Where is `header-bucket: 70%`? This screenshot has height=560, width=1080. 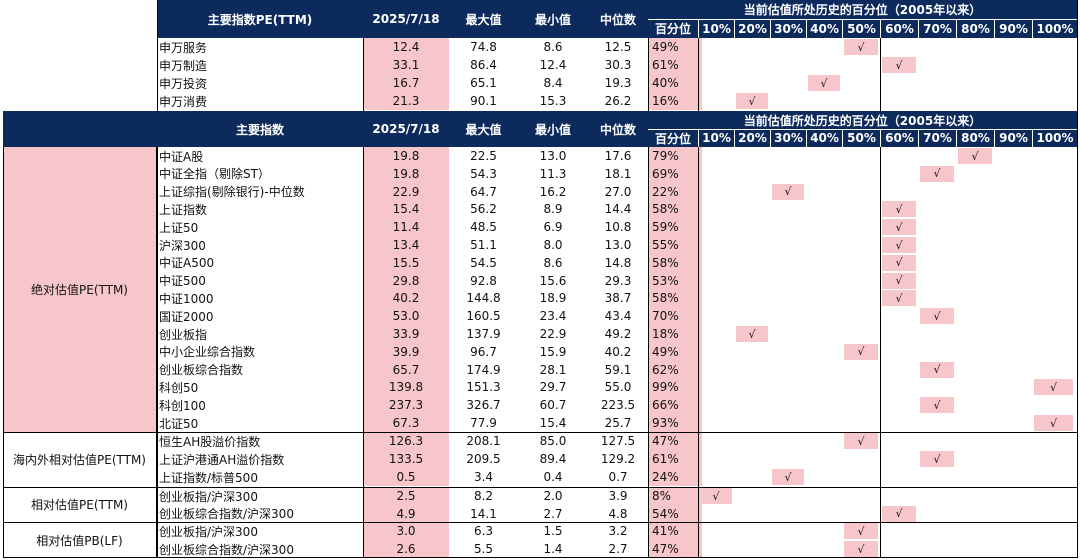
header-bucket: 70% is located at coordinates (937, 138).